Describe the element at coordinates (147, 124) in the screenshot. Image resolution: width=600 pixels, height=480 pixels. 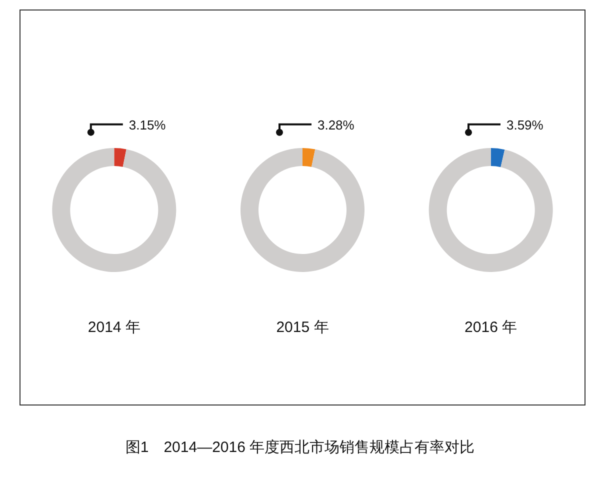
I see `data-label: 3.15%` at that location.